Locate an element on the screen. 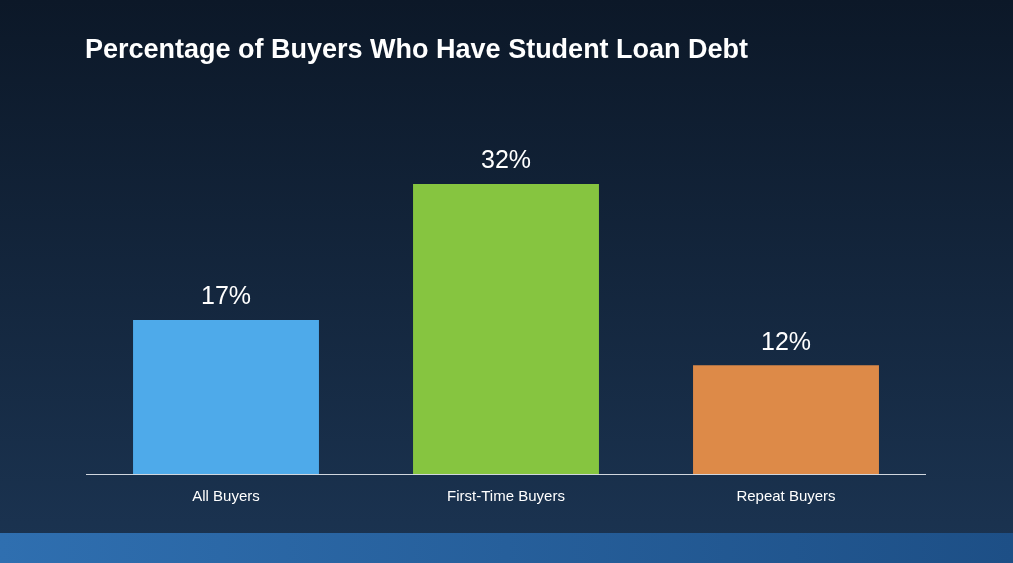 The height and width of the screenshot is (563, 1013). x-tick-label: All Buyers is located at coordinates (226, 496).